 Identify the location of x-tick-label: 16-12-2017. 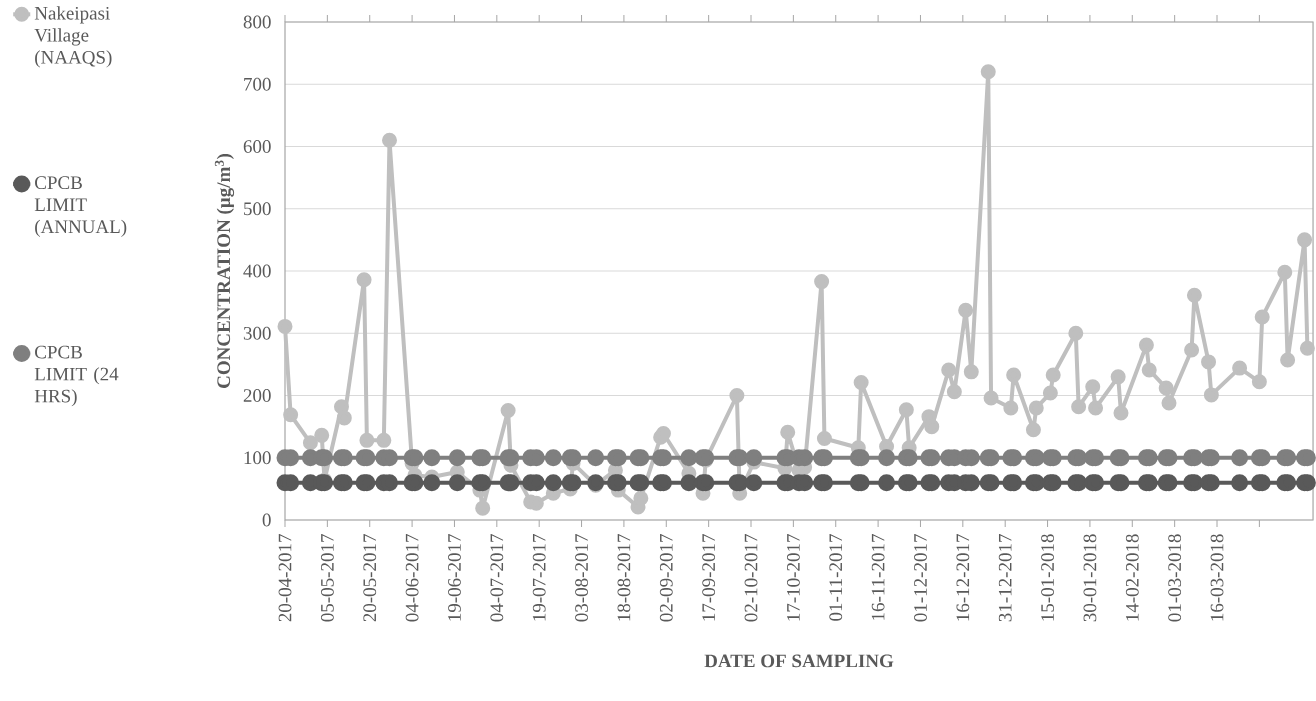
(963, 577).